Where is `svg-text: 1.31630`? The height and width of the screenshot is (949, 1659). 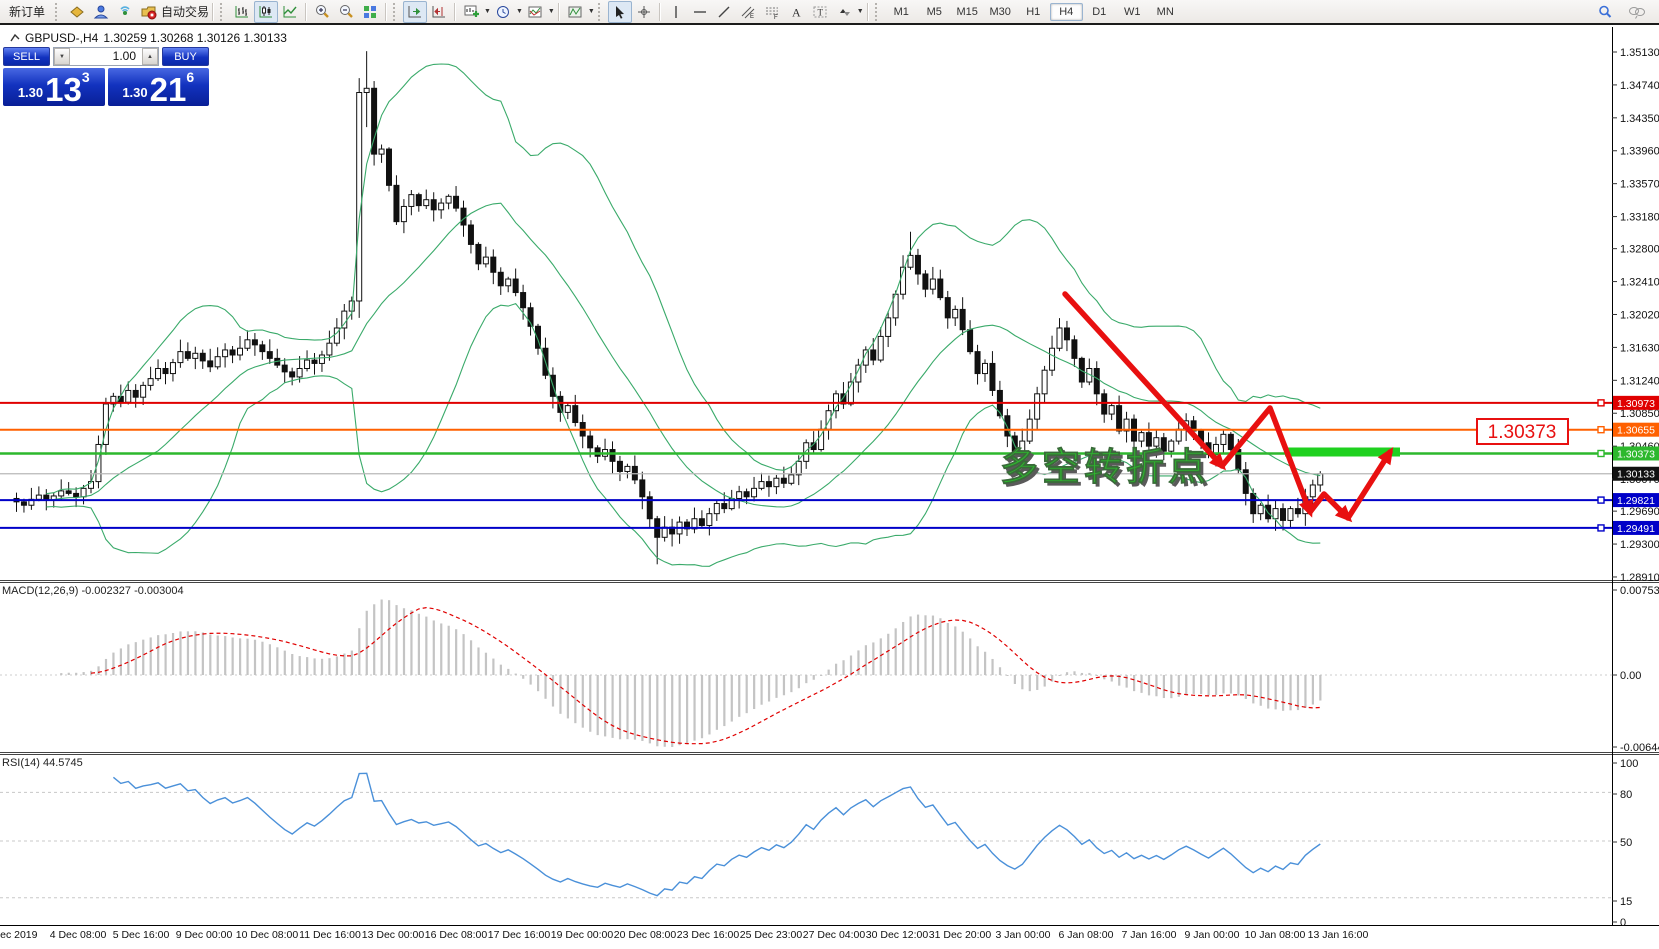
svg-text: 1.31630 is located at coordinates (1639, 348).